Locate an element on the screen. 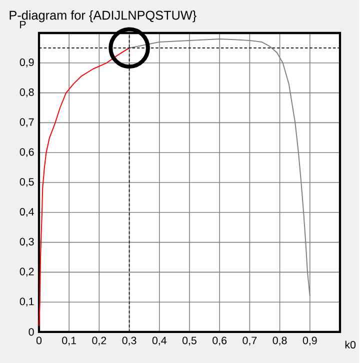  y-tick-label: 0,3 is located at coordinates (27, 242).